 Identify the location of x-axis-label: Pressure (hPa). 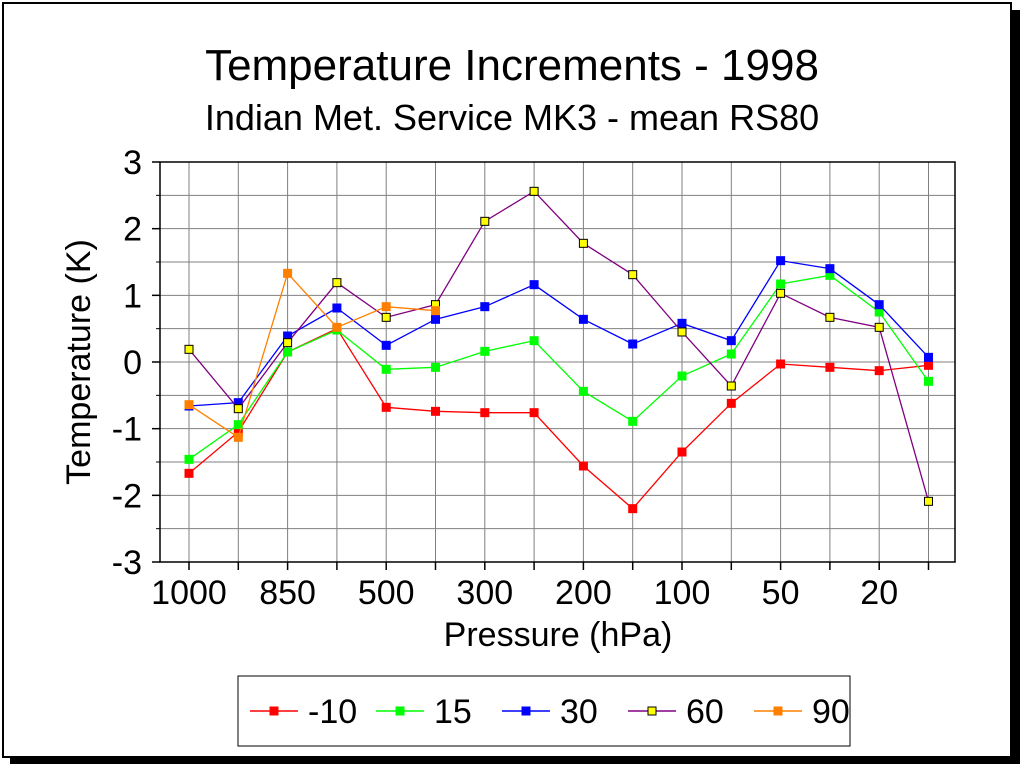
(558, 635).